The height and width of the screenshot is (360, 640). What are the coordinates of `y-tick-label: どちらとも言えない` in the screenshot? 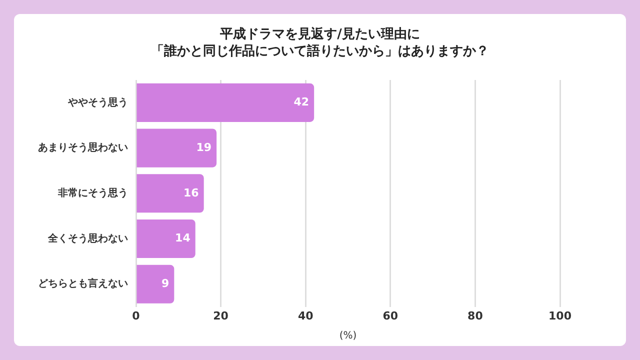 It's located at (83, 284).